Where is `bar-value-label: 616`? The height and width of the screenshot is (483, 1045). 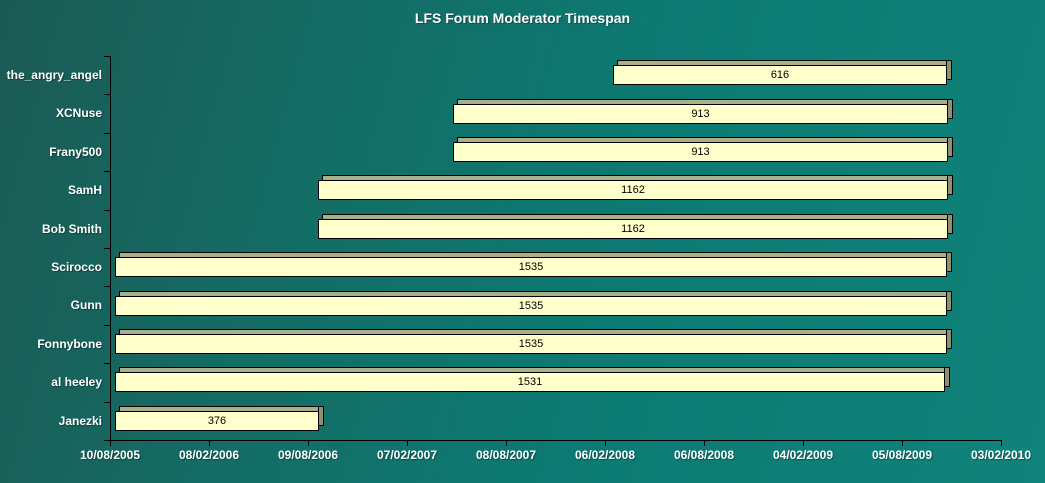
bar-value-label: 616 is located at coordinates (780, 75).